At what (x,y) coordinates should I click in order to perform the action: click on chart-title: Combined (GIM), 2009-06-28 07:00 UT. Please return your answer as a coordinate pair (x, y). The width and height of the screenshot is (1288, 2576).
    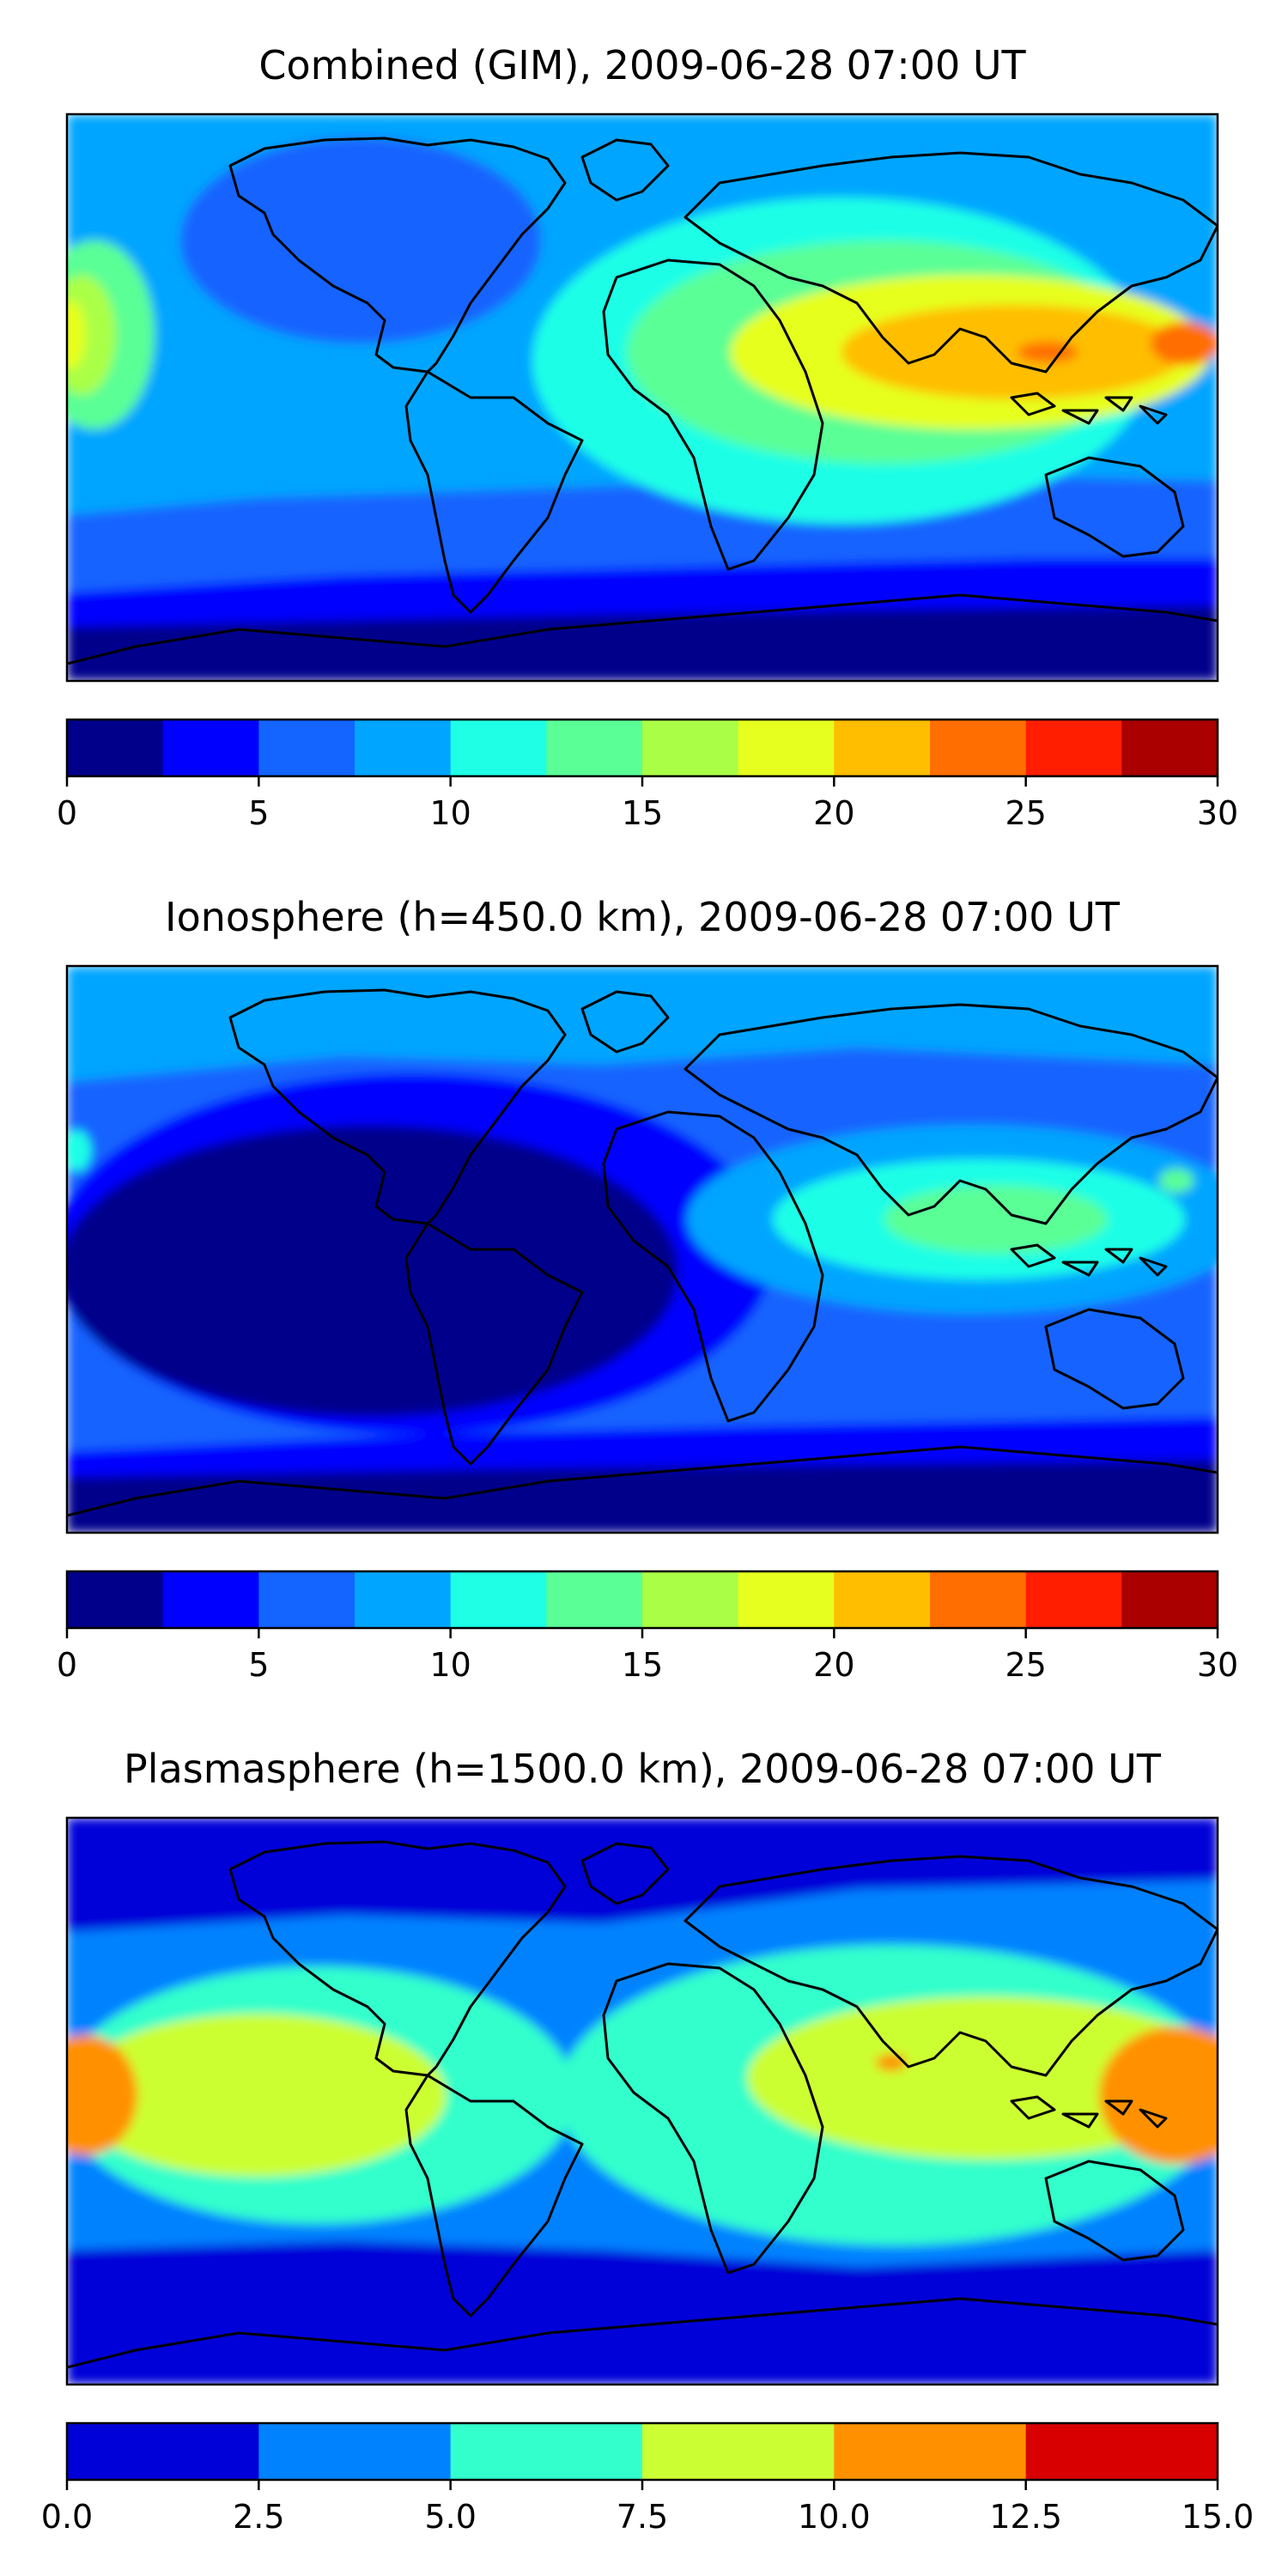
    Looking at the image, I should click on (642, 65).